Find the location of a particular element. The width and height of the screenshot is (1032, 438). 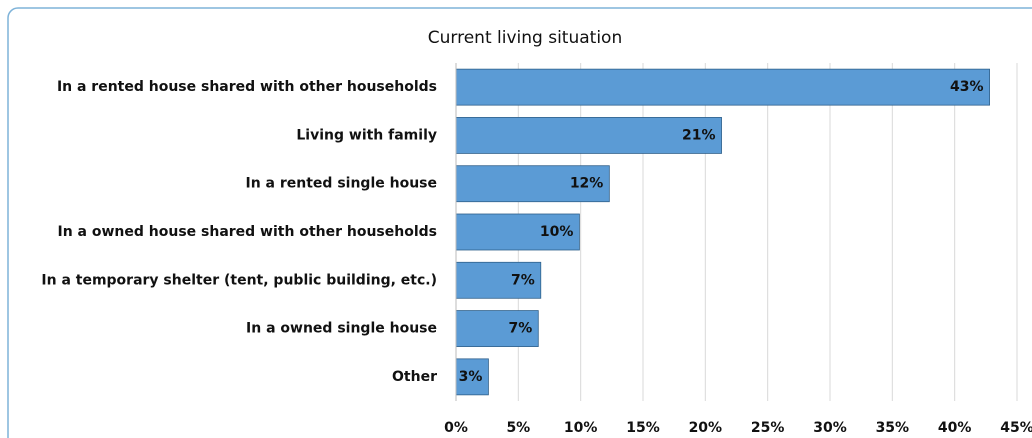

x-tick-label: 5% is located at coordinates (518, 428).